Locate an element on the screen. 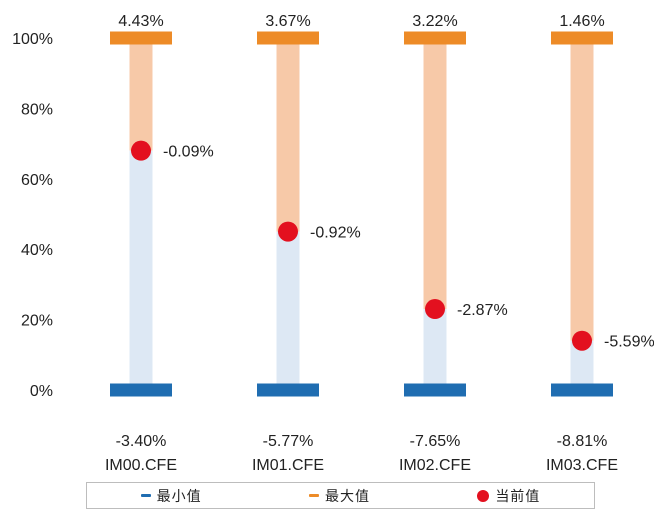 The image size is (654, 524). legend: 最小值 最大值 当前值 is located at coordinates (340, 495).